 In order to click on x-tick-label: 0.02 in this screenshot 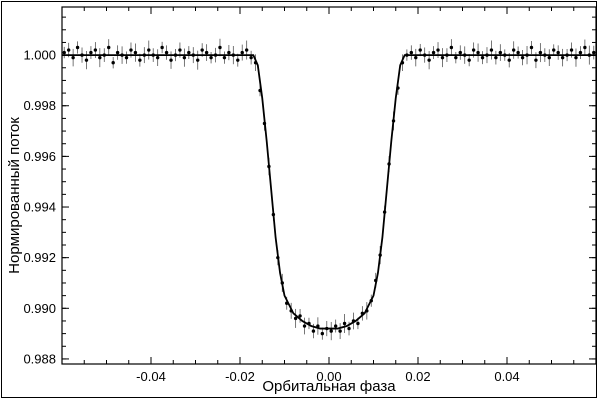, I will do `click(417, 376)`.